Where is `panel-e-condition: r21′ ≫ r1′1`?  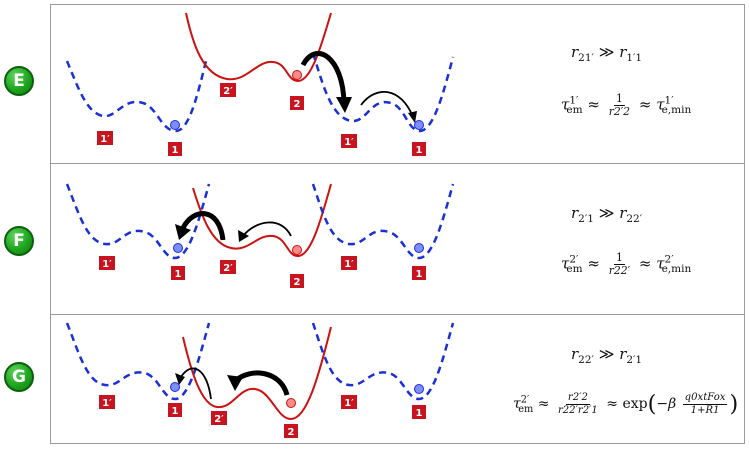 panel-e-condition: r21′ ≫ r1′1 is located at coordinates (607, 53).